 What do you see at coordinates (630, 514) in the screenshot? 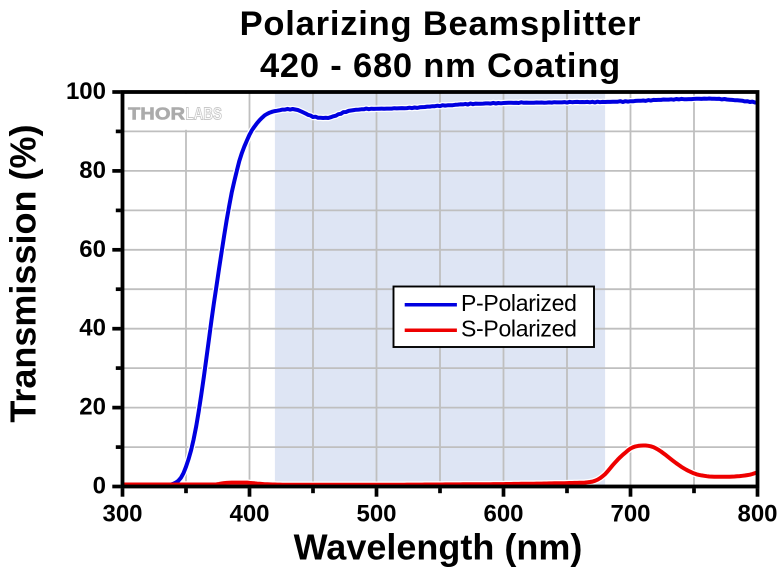
I see `svg-text: 700` at bounding box center [630, 514].